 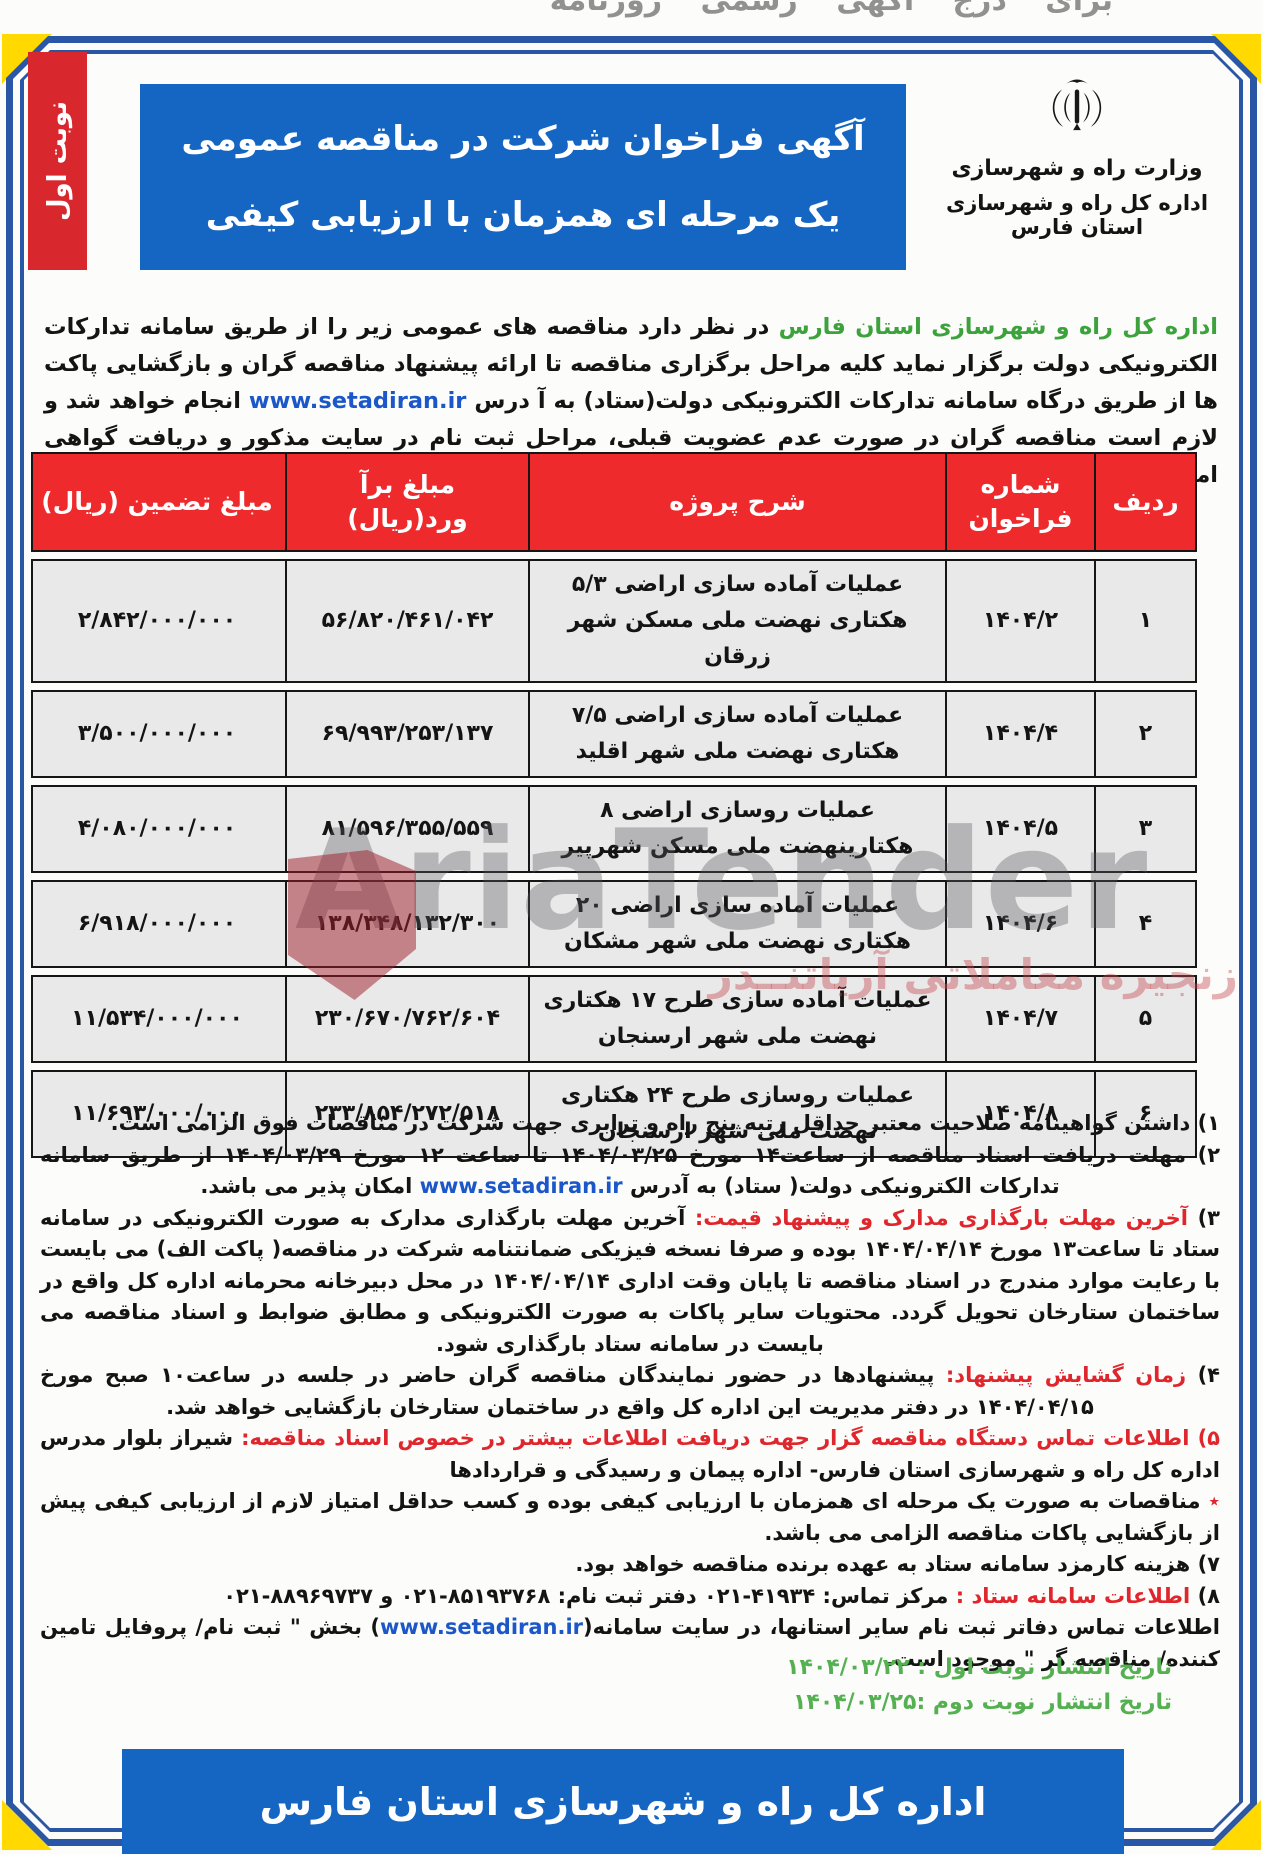 I want to click on col-header-estimate-amount: مبلغ برآ ورد(ریال), so click(x=406, y=502).